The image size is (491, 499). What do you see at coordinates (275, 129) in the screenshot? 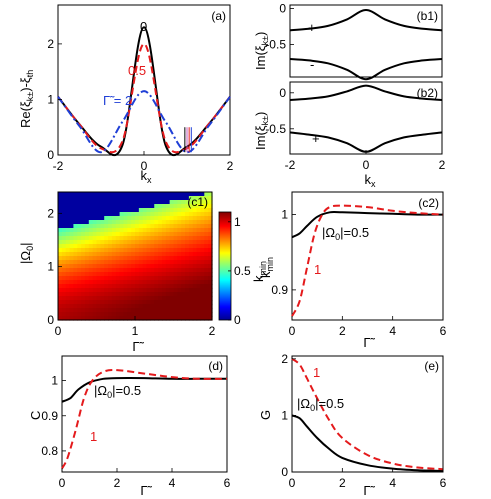
I see `y-tick-label: -0.5` at bounding box center [275, 129].